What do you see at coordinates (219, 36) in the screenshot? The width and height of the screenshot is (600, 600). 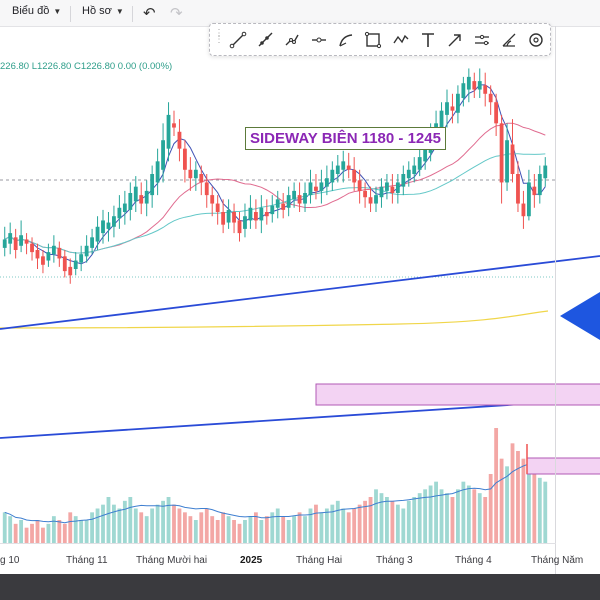 I see `drag-handle-icon: ⋮ ⋮` at bounding box center [219, 36].